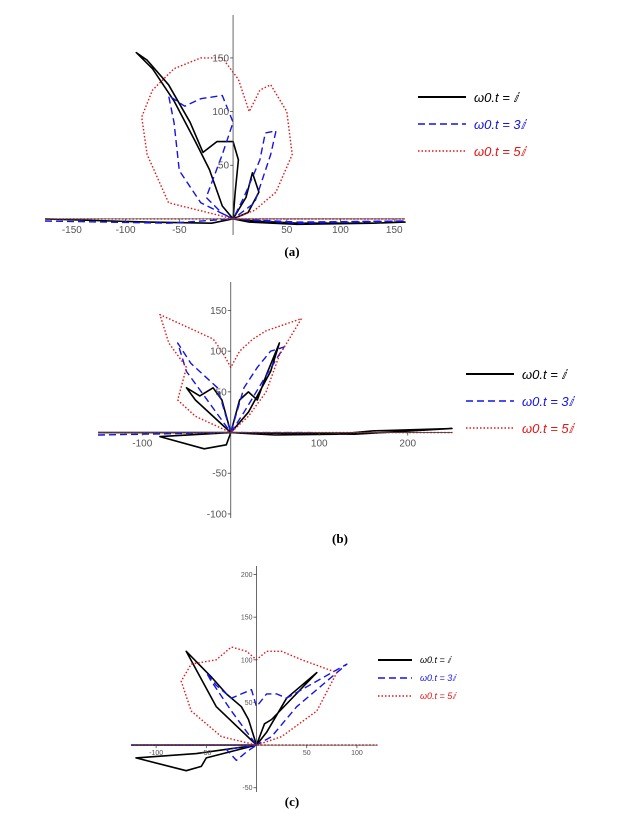 The height and width of the screenshot is (818, 637). Describe the element at coordinates (292, 801) in the screenshot. I see `panel-c-label: (c)` at that location.